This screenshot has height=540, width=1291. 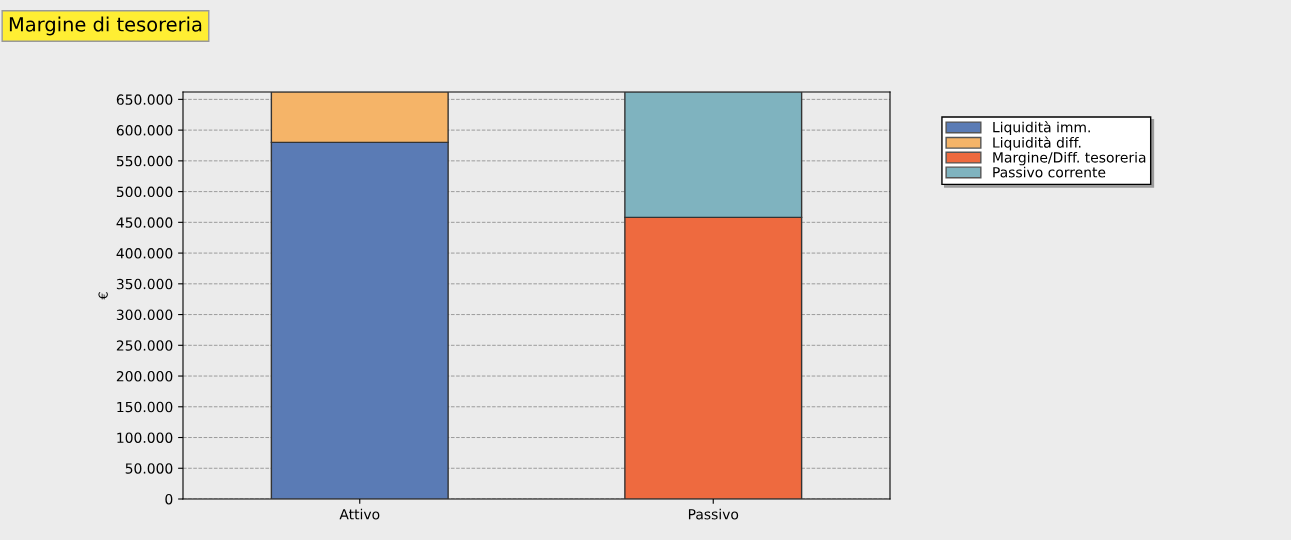 What do you see at coordinates (144, 192) in the screenshot?
I see `y-tick-label: 500.000` at bounding box center [144, 192].